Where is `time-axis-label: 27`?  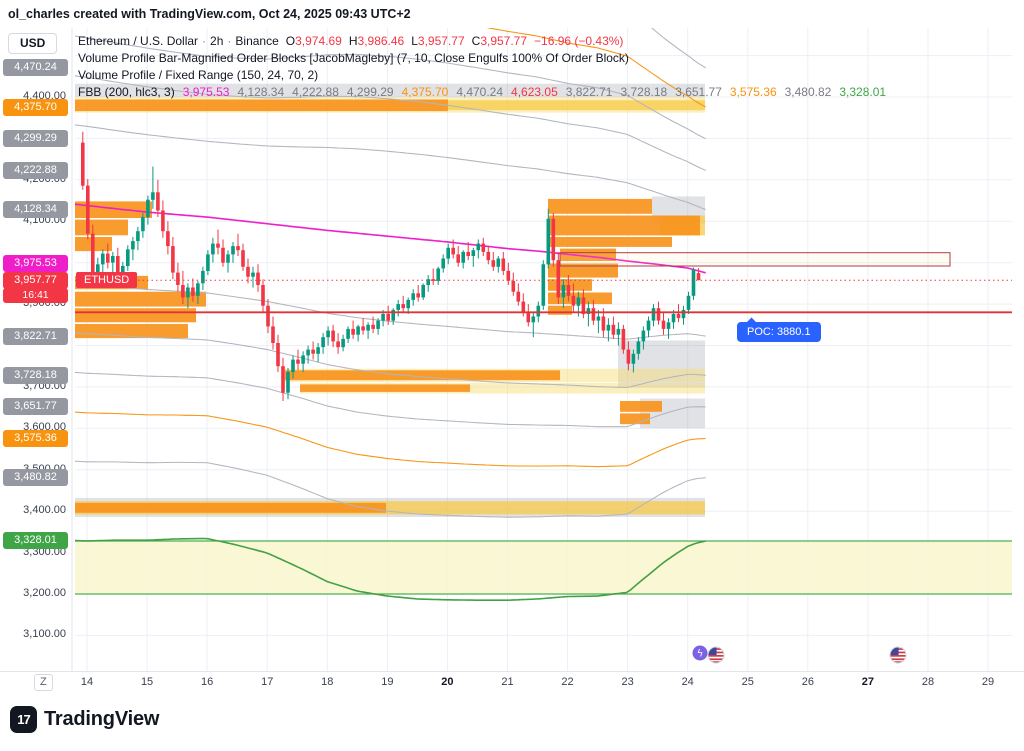 time-axis-label: 27 is located at coordinates (868, 682).